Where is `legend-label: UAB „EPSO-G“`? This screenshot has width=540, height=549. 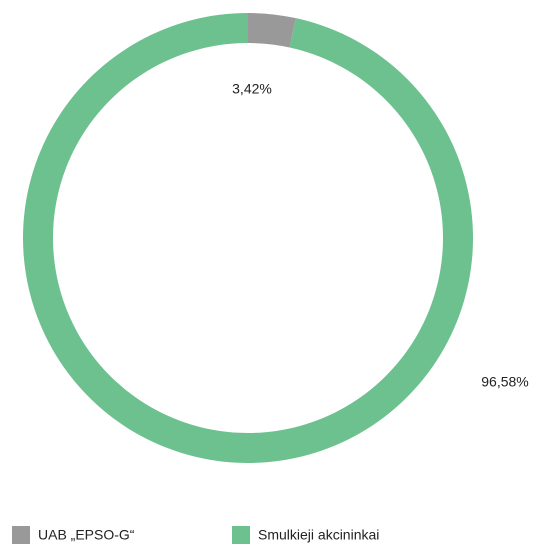
legend-label: UAB „EPSO-G“ is located at coordinates (86, 535).